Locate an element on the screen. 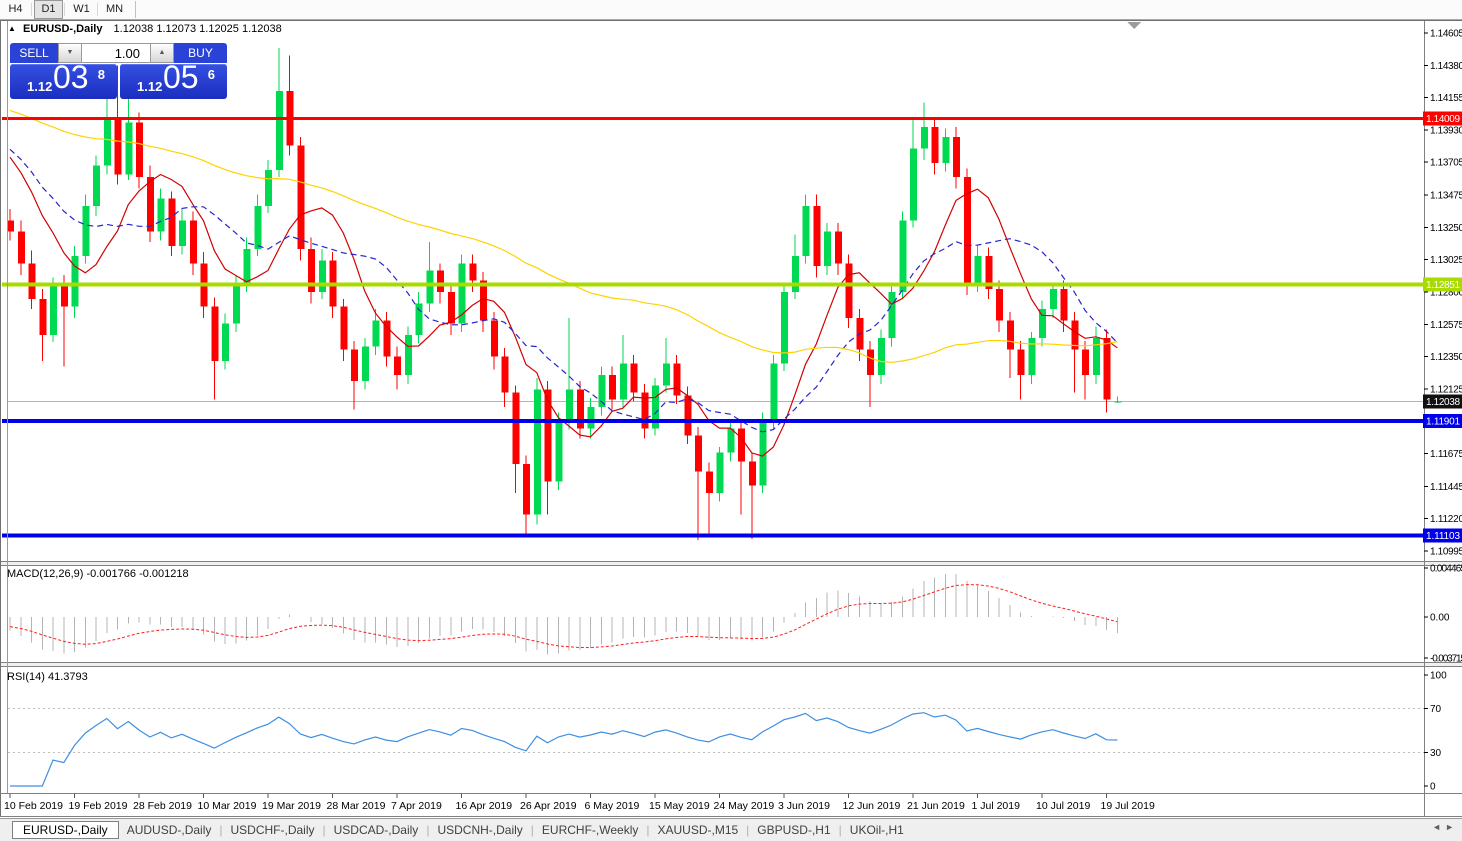 The image size is (1462, 841). svg-text: 1.14009 is located at coordinates (1443, 119).